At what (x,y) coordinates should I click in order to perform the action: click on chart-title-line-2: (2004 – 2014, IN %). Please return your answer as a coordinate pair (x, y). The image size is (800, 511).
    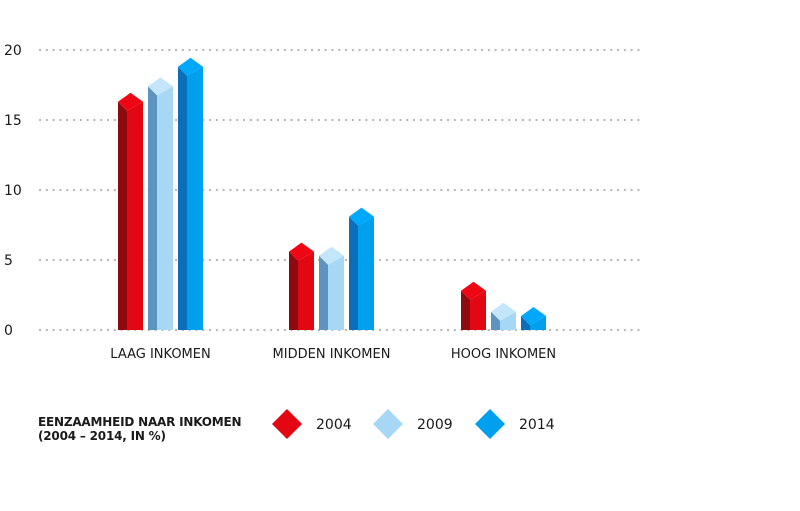
    Looking at the image, I should click on (102, 436).